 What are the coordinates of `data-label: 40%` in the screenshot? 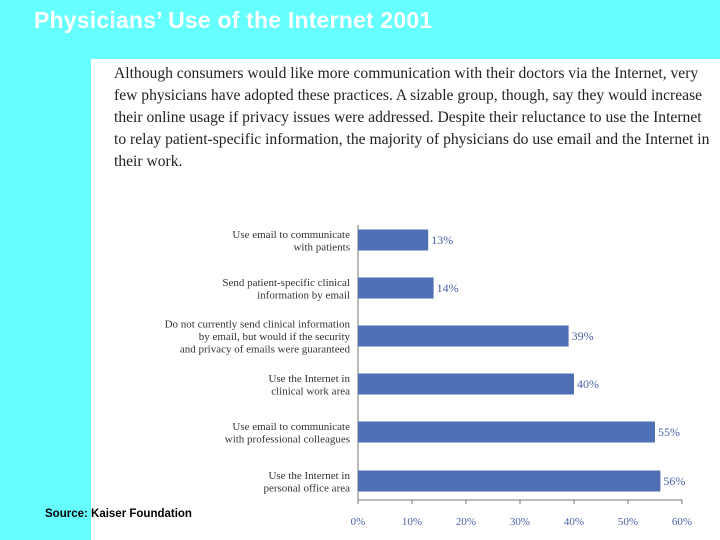 It's located at (588, 384).